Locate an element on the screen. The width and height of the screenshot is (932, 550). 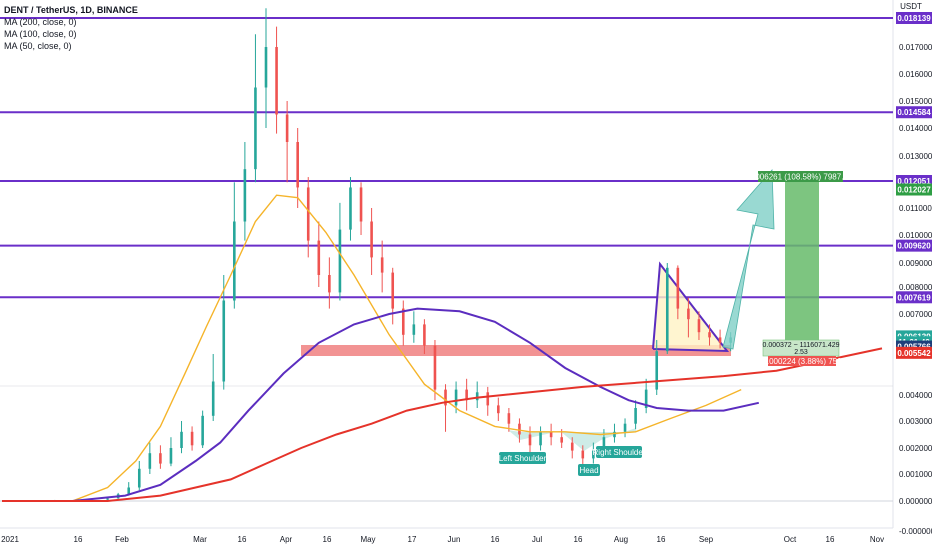
price-tag-label: 0.005542 is located at coordinates (914, 353).